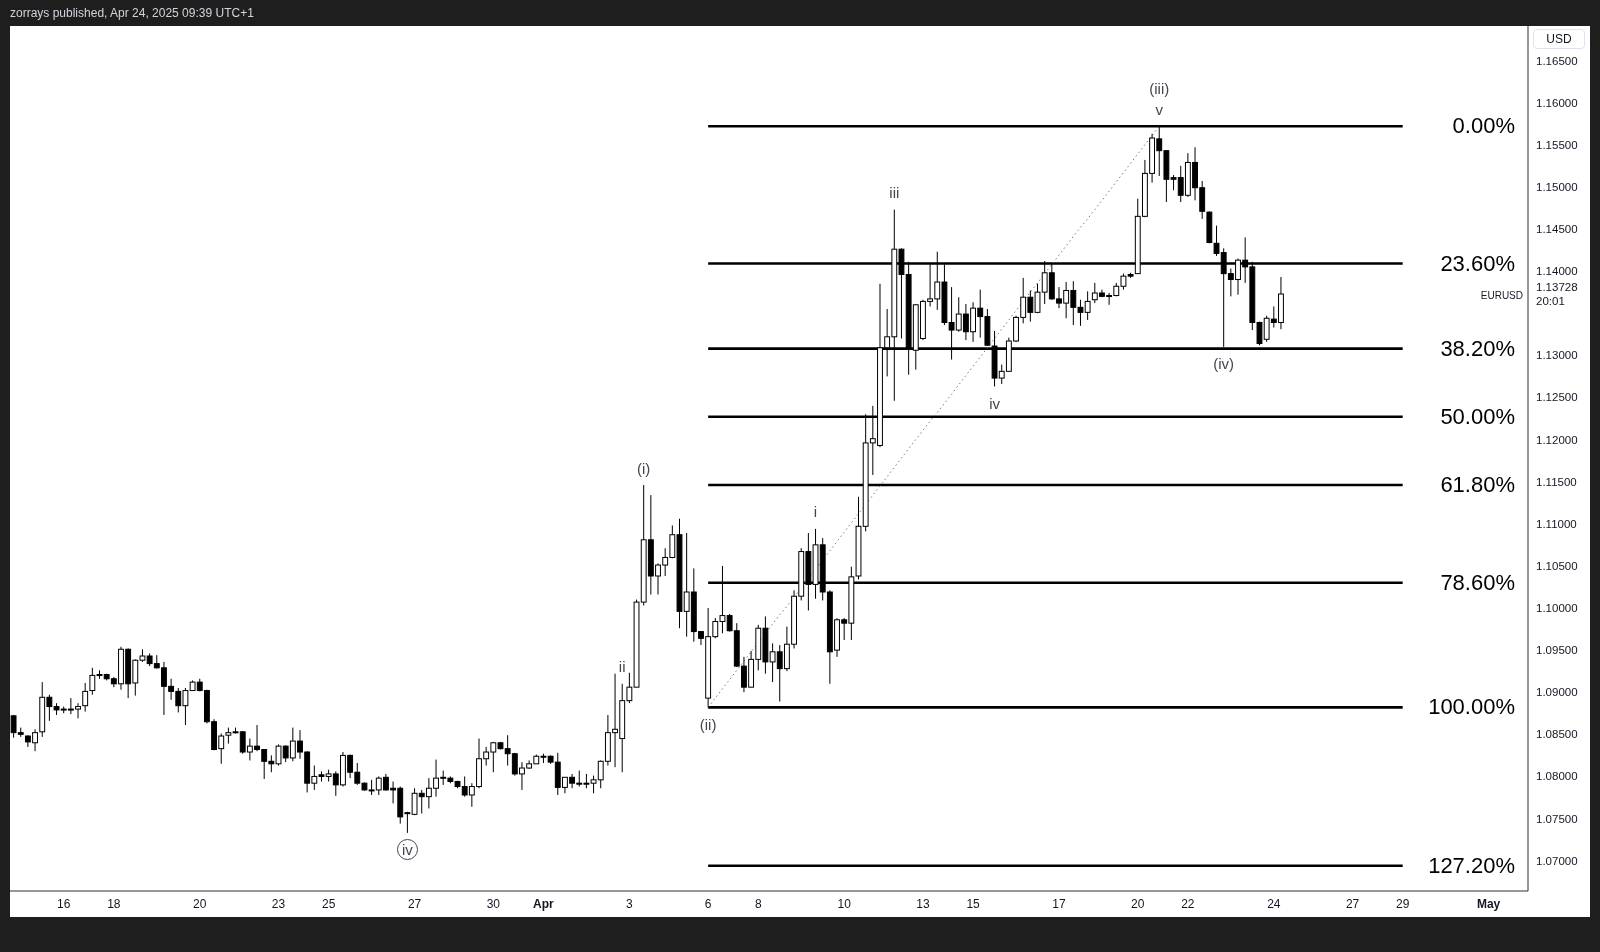 The image size is (1600, 952). What do you see at coordinates (493, 903) in the screenshot?
I see `x-tick-label: 30` at bounding box center [493, 903].